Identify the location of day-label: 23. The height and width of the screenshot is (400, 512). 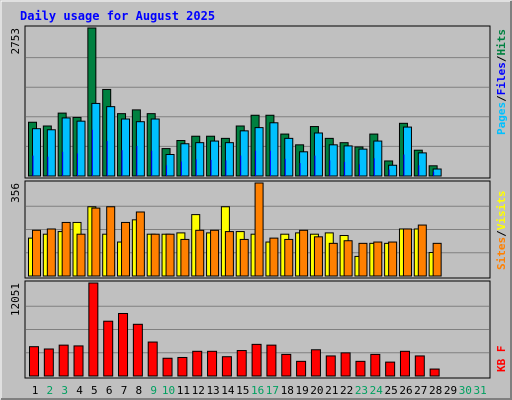
(361, 390).